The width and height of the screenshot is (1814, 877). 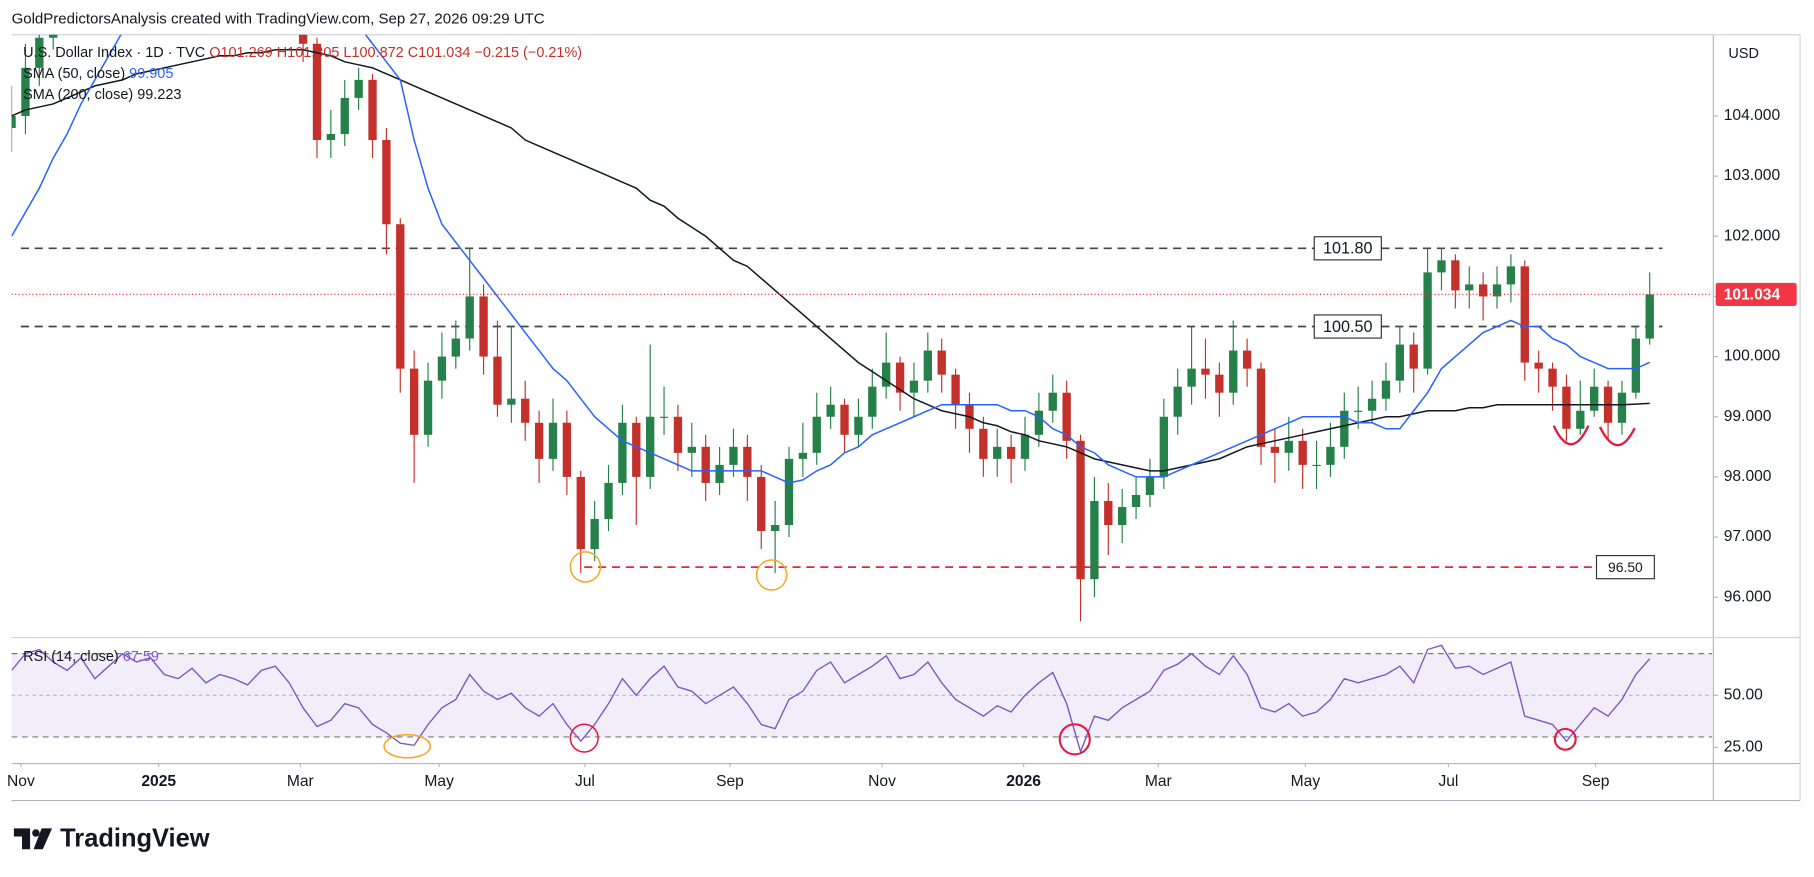 What do you see at coordinates (1348, 327) in the screenshot?
I see `level-label: 100.50` at bounding box center [1348, 327].